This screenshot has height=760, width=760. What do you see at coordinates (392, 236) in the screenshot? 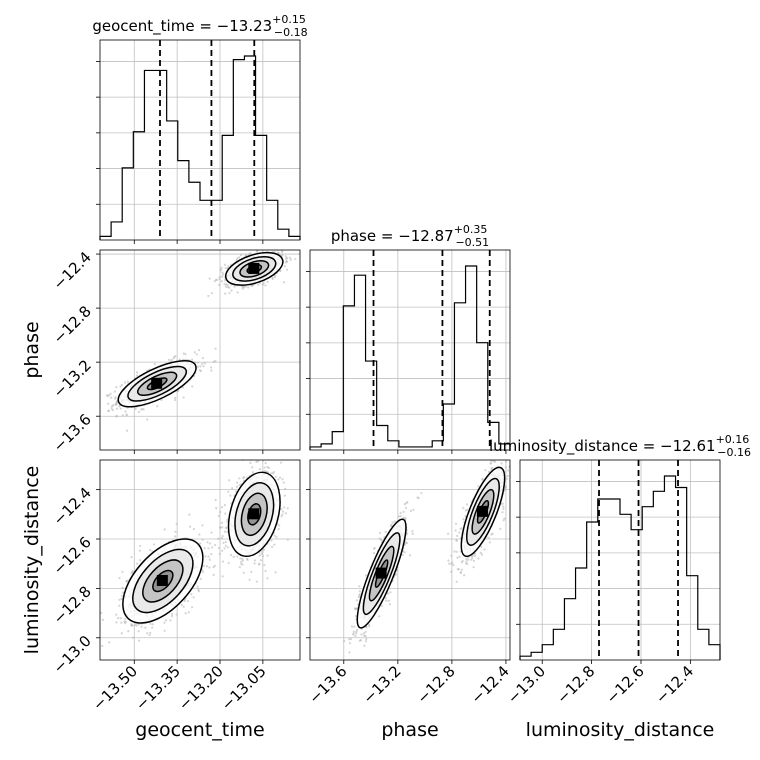
I see `title-prefix: phase = −12.87` at bounding box center [392, 236].